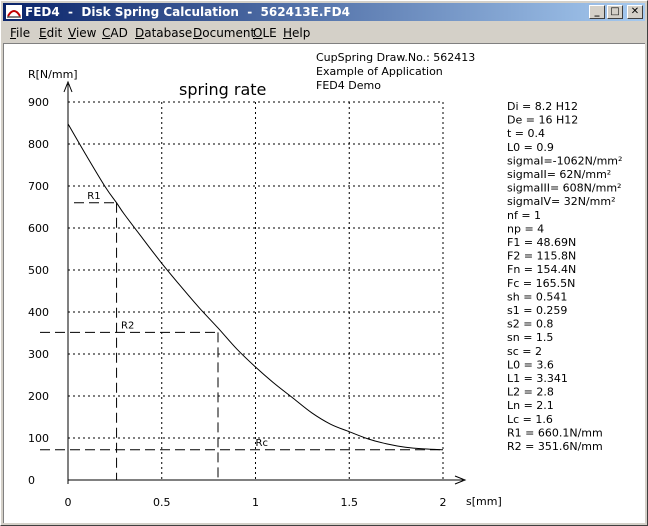  What do you see at coordinates (68, 86) in the screenshot?
I see `y-axis-arrow` at bounding box center [68, 86].